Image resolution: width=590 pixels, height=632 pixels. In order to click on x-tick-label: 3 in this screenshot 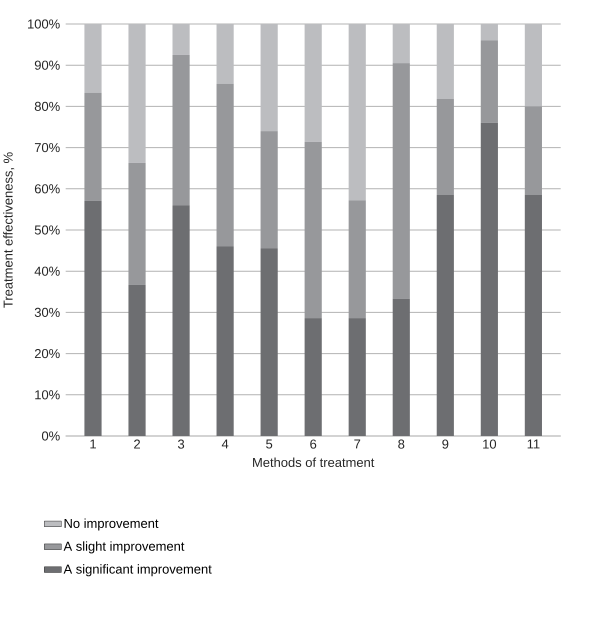, I will do `click(181, 444)`.